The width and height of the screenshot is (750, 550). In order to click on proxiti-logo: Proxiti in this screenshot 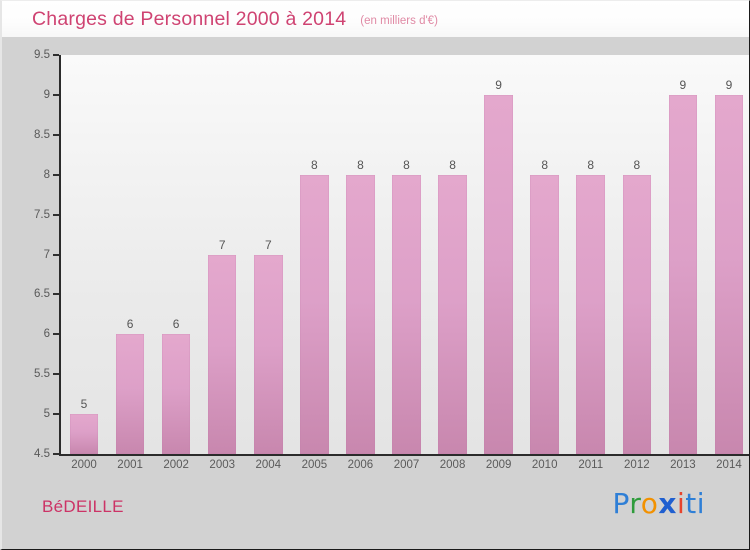, I will do `click(658, 503)`.